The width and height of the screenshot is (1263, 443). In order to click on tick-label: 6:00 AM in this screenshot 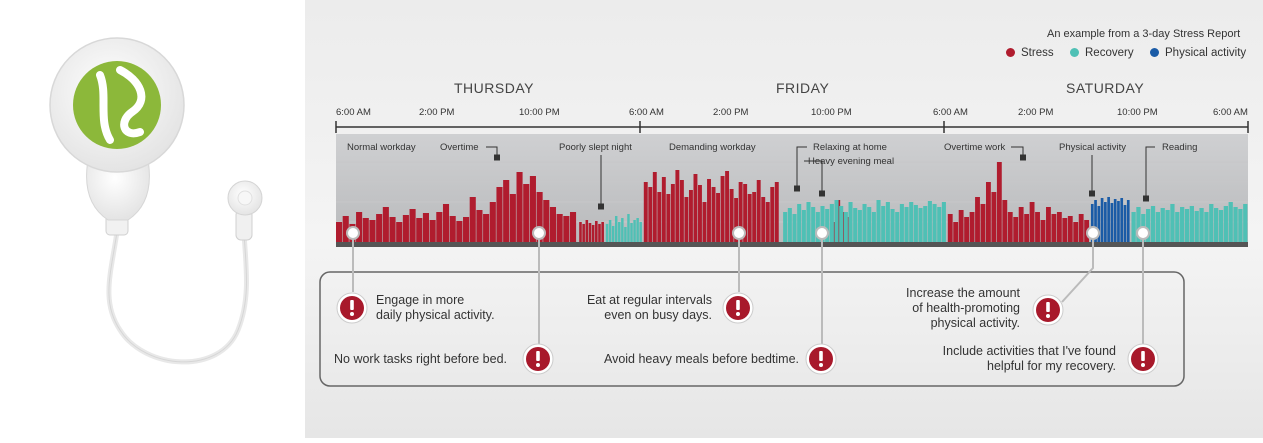, I will do `click(950, 112)`.